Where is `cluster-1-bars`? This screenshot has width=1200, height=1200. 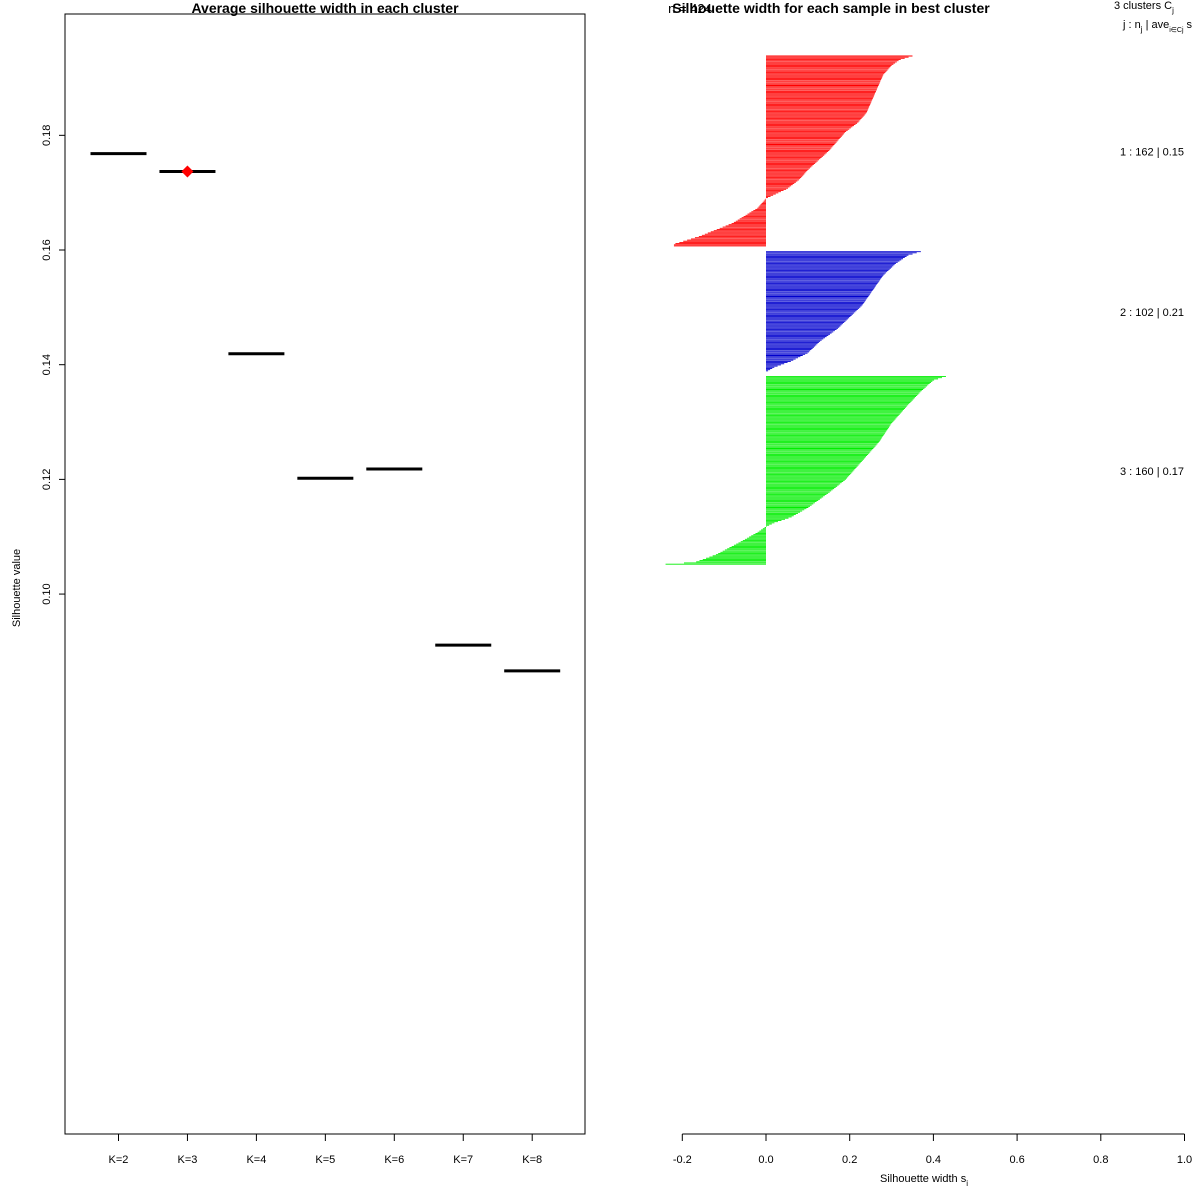 cluster-1-bars is located at coordinates (793, 151).